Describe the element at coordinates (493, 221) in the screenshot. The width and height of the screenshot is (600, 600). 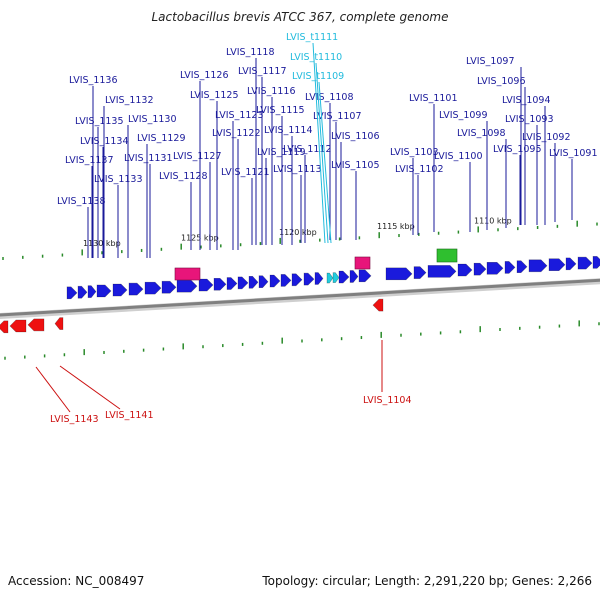
I see `ruler-label: 1110 kbp` at that location.